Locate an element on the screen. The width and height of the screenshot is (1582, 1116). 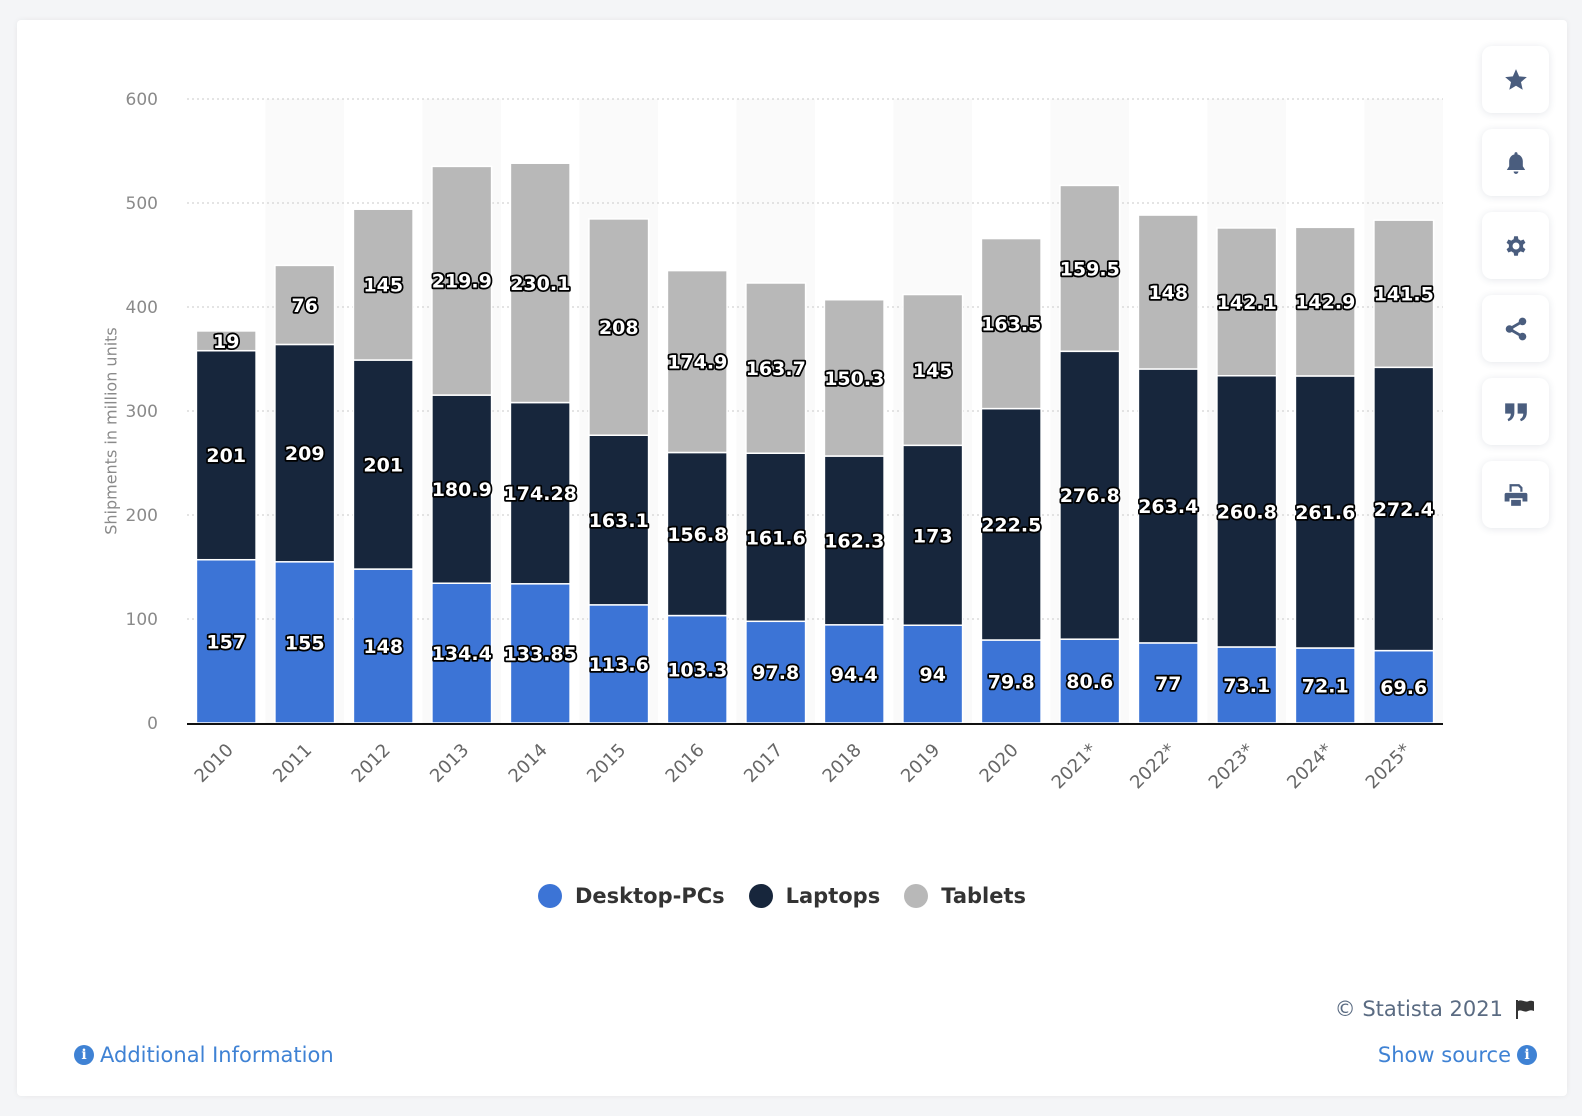
data-label: 230.1 is located at coordinates (540, 284).